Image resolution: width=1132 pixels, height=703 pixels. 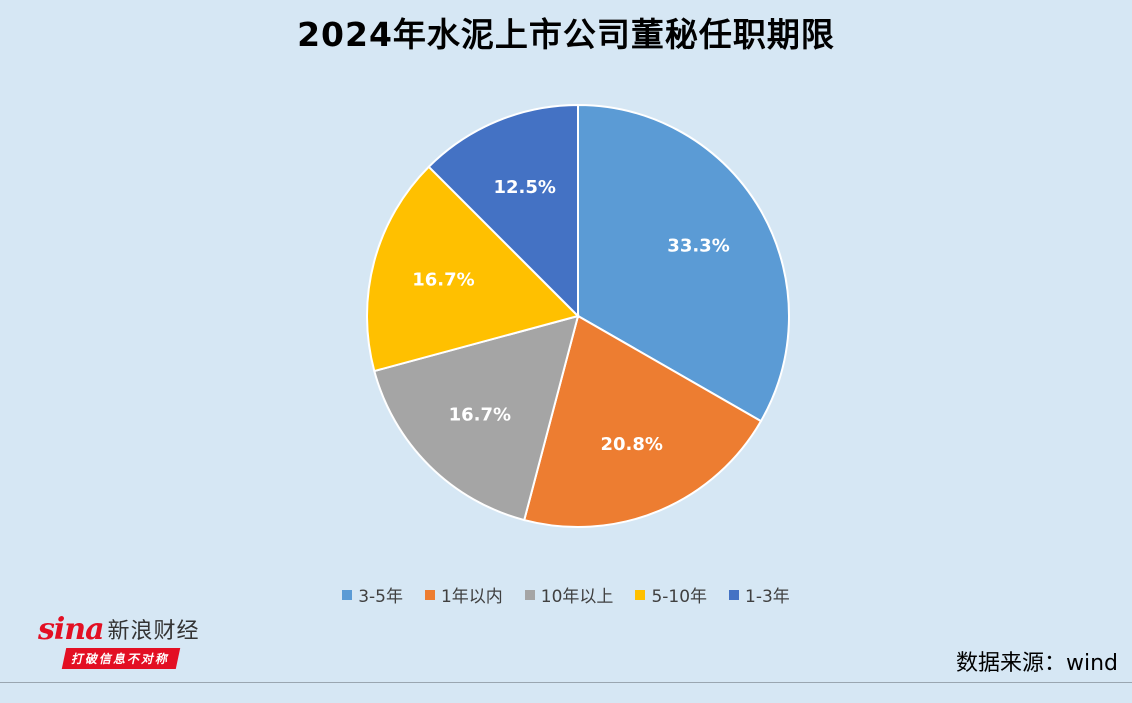 I want to click on pie-data-label-0: 33.3%, so click(x=698, y=246).